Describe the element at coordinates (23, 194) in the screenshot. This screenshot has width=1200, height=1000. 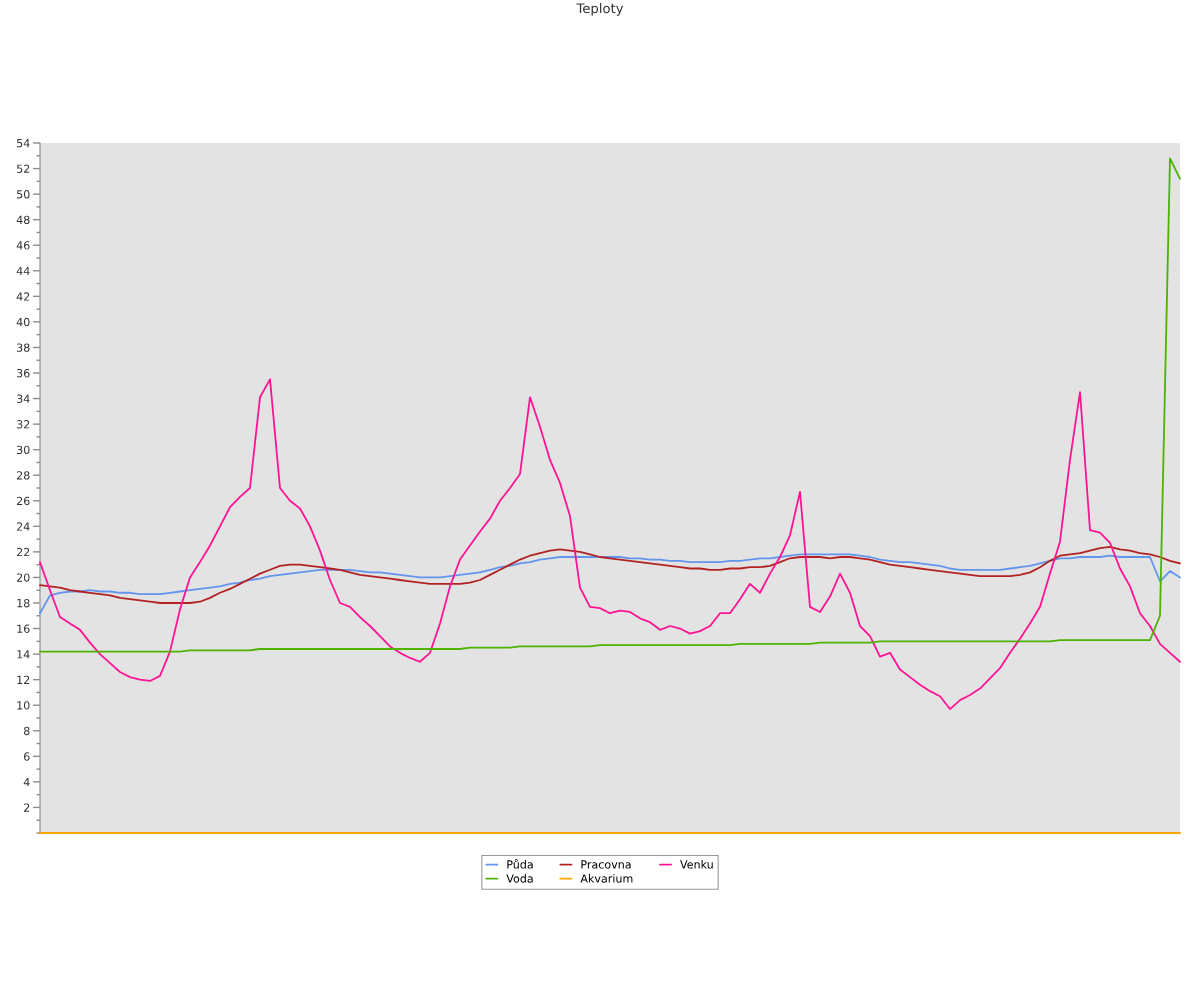
I see `y-tick-label: 50` at that location.